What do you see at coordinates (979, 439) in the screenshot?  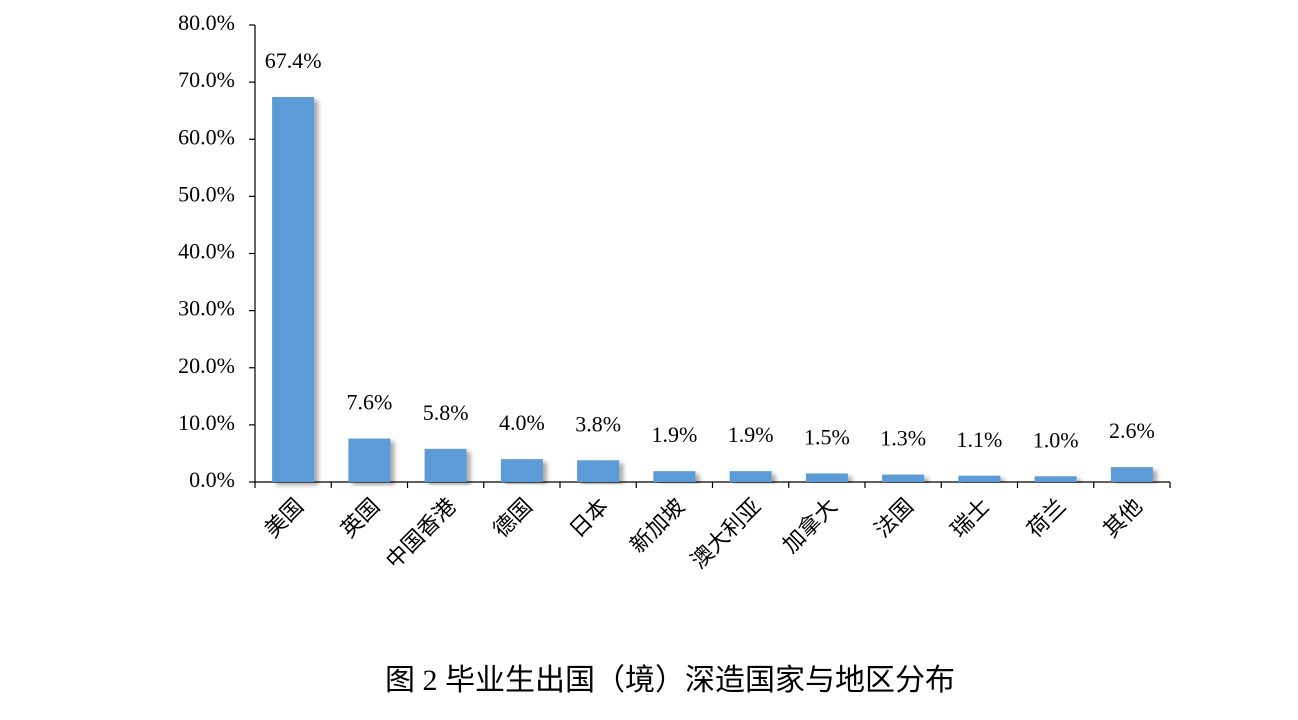 I see `data-label: 1.1%` at bounding box center [979, 439].